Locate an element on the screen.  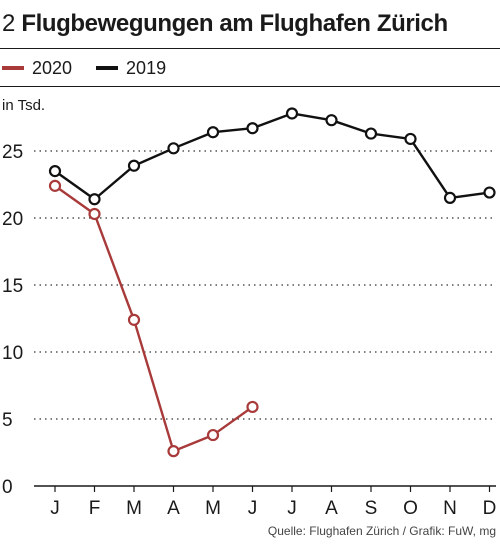
y-axis-label: in Tsd. is located at coordinates (23, 105).